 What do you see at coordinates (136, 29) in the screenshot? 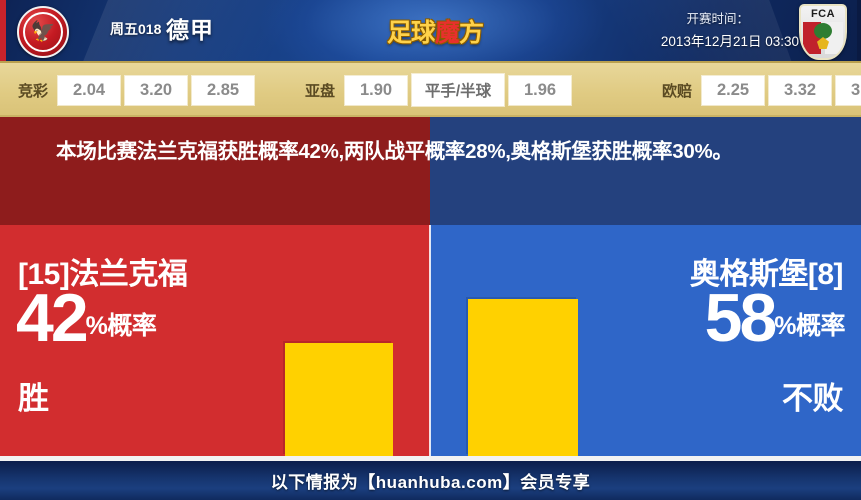
I see `match-round-label: 周五018` at bounding box center [136, 29].